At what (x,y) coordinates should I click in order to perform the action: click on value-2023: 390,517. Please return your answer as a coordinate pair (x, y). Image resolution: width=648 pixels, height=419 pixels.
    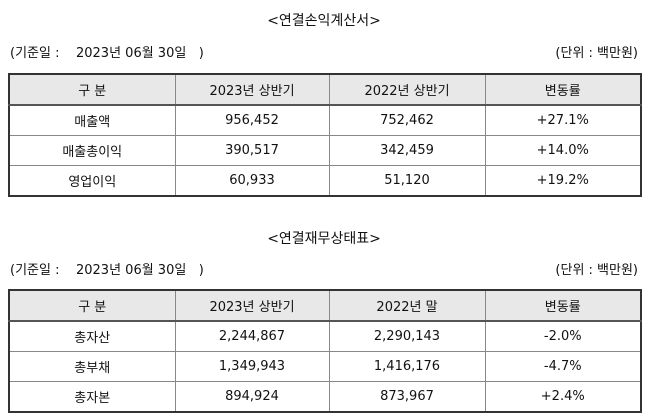
    Looking at the image, I should click on (252, 150).